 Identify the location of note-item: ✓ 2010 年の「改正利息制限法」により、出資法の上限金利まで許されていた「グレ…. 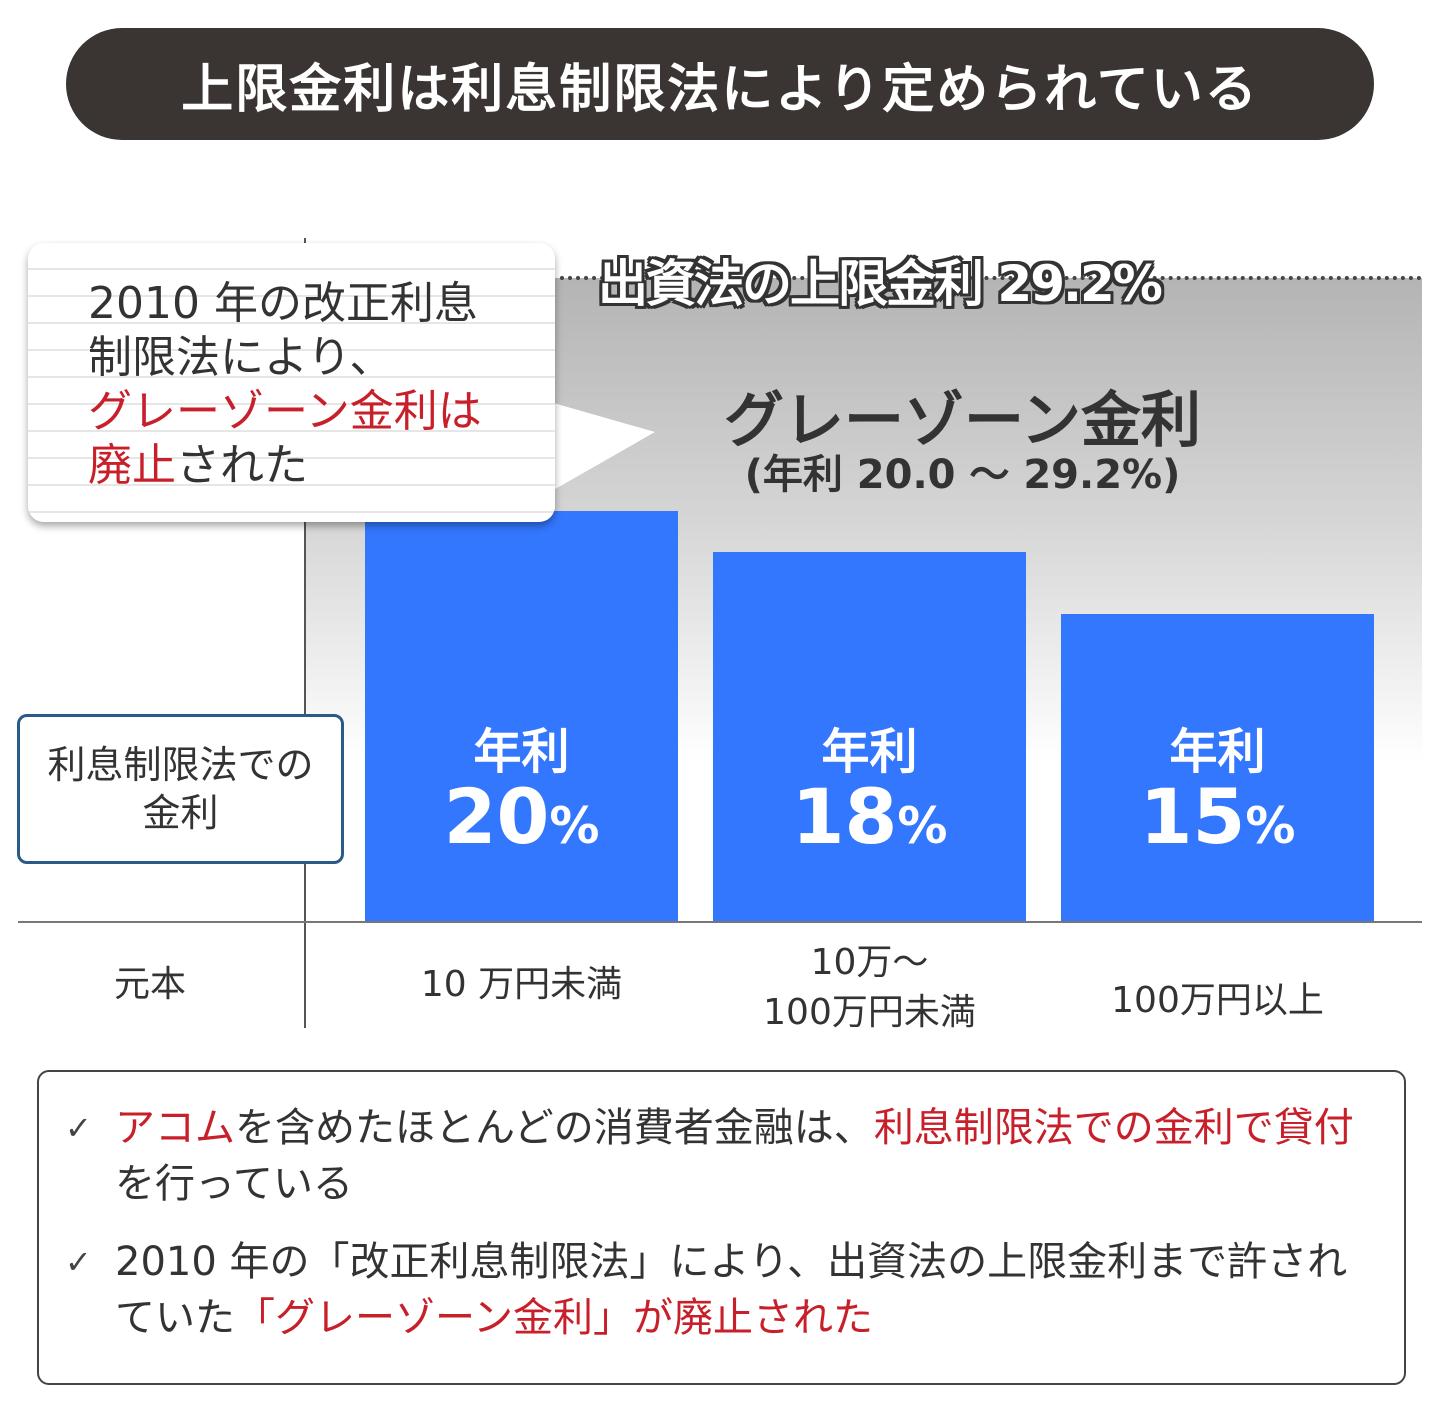
(724, 1290).